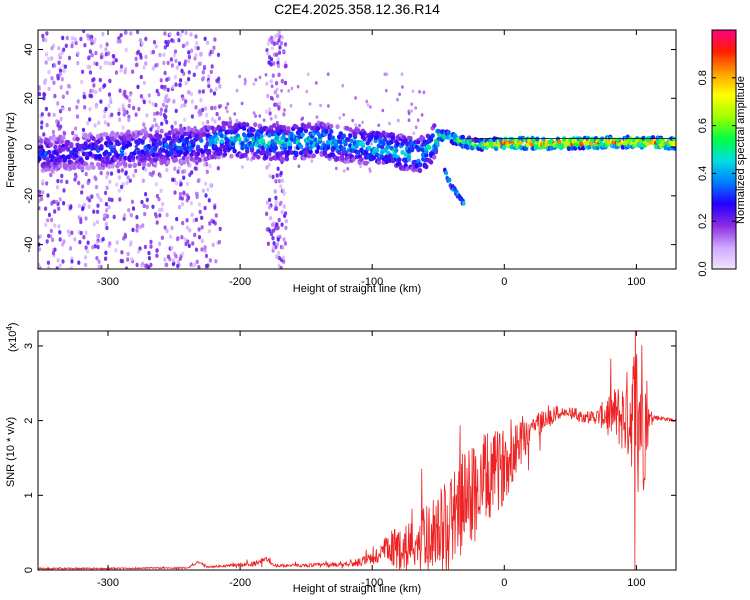 The width and height of the screenshot is (750, 600). Describe the element at coordinates (29, 495) in the screenshot. I see `y-tick-label: 1` at that location.